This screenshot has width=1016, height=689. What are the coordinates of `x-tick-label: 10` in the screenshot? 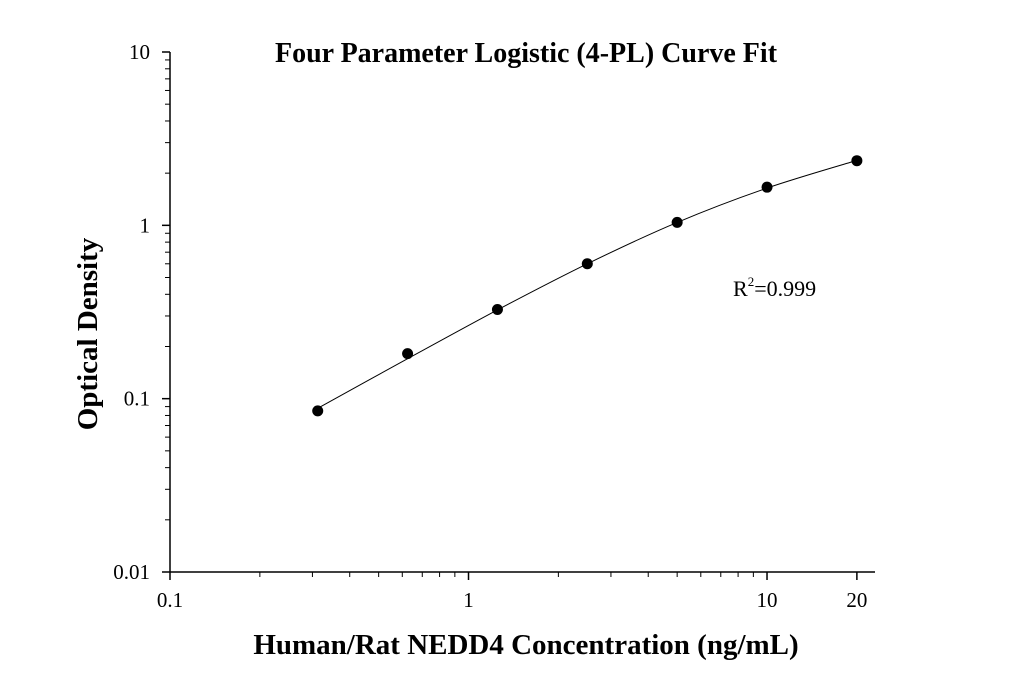 It's located at (767, 600).